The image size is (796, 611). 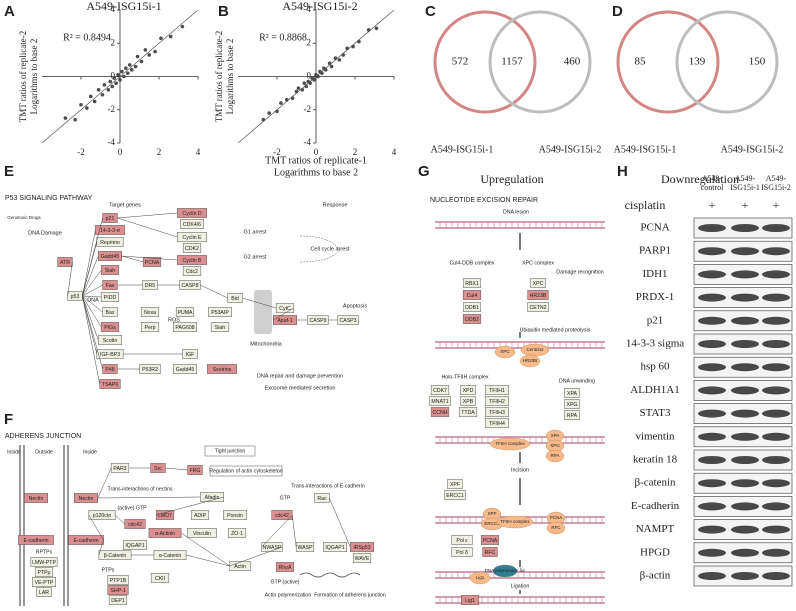 What do you see at coordinates (668, 62) in the screenshot?
I see `venn-circle` at bounding box center [668, 62].